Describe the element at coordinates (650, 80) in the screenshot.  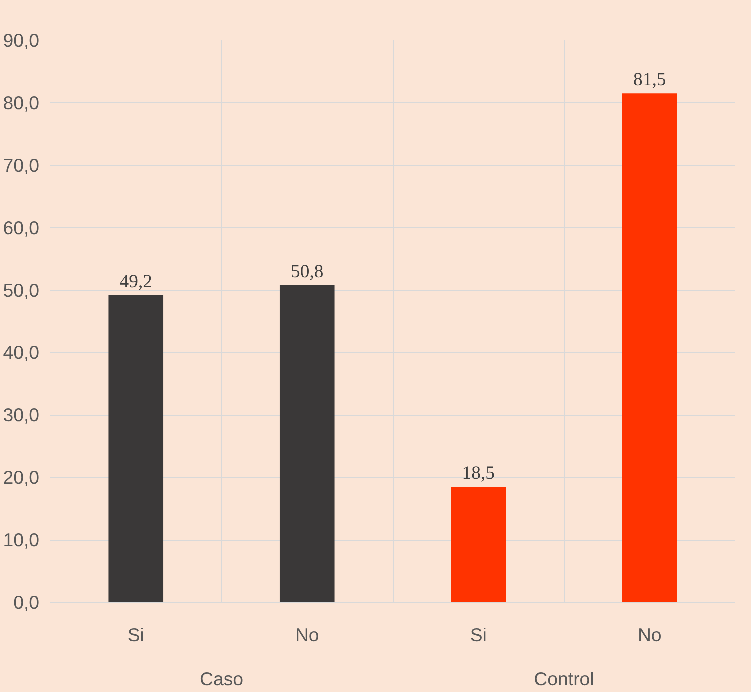
I see `data-label: 81,5` at that location.